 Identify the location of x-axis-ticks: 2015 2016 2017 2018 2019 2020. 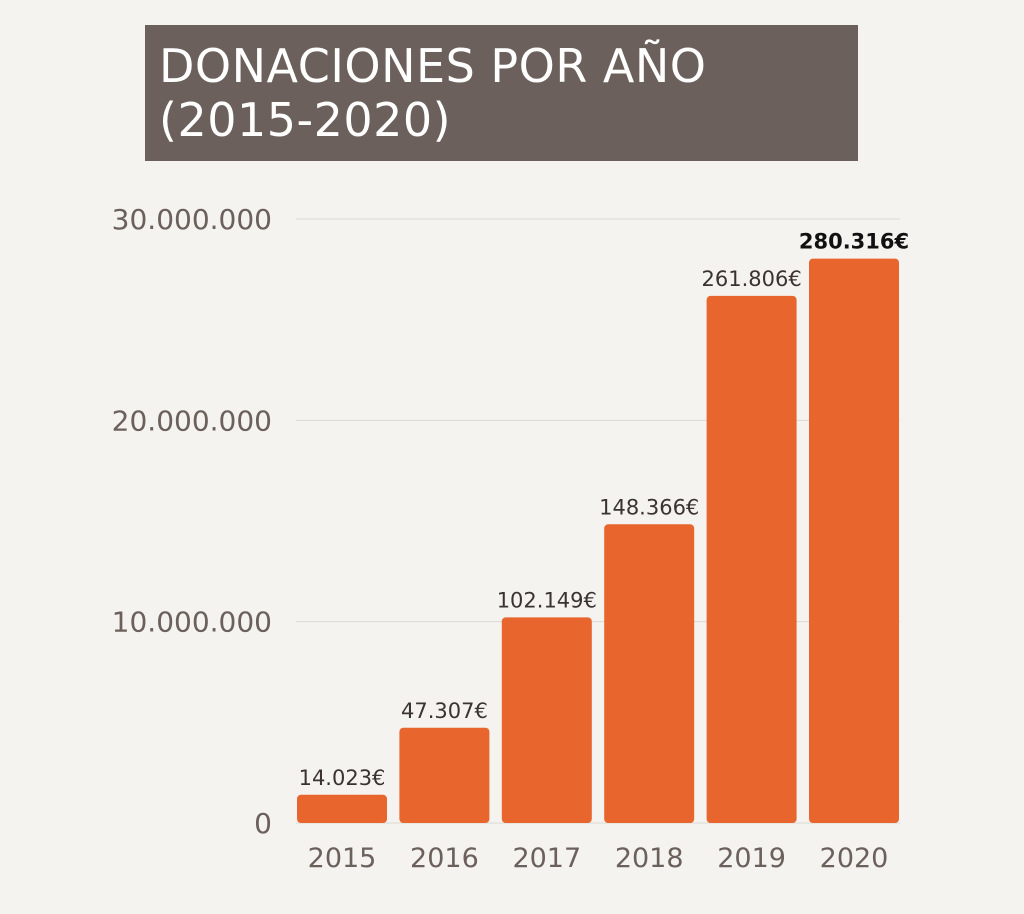
(598, 858).